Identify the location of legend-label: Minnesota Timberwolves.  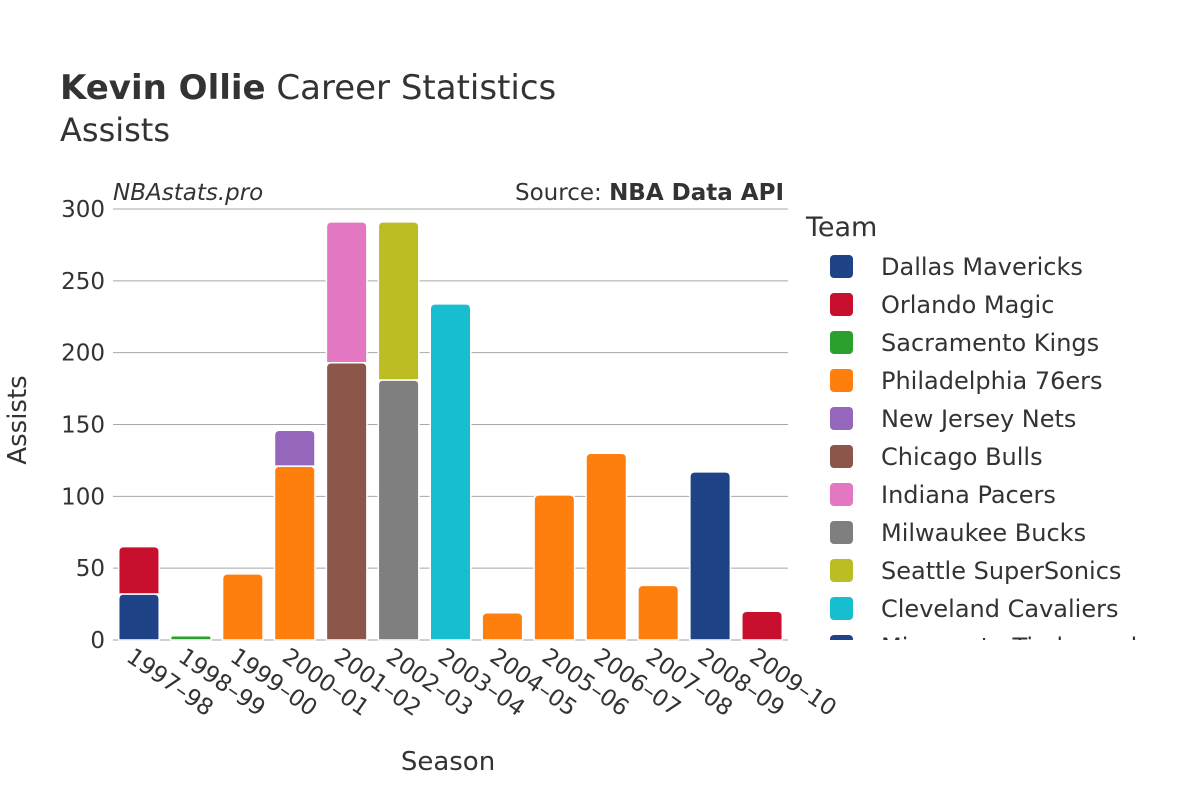
(1030, 647).